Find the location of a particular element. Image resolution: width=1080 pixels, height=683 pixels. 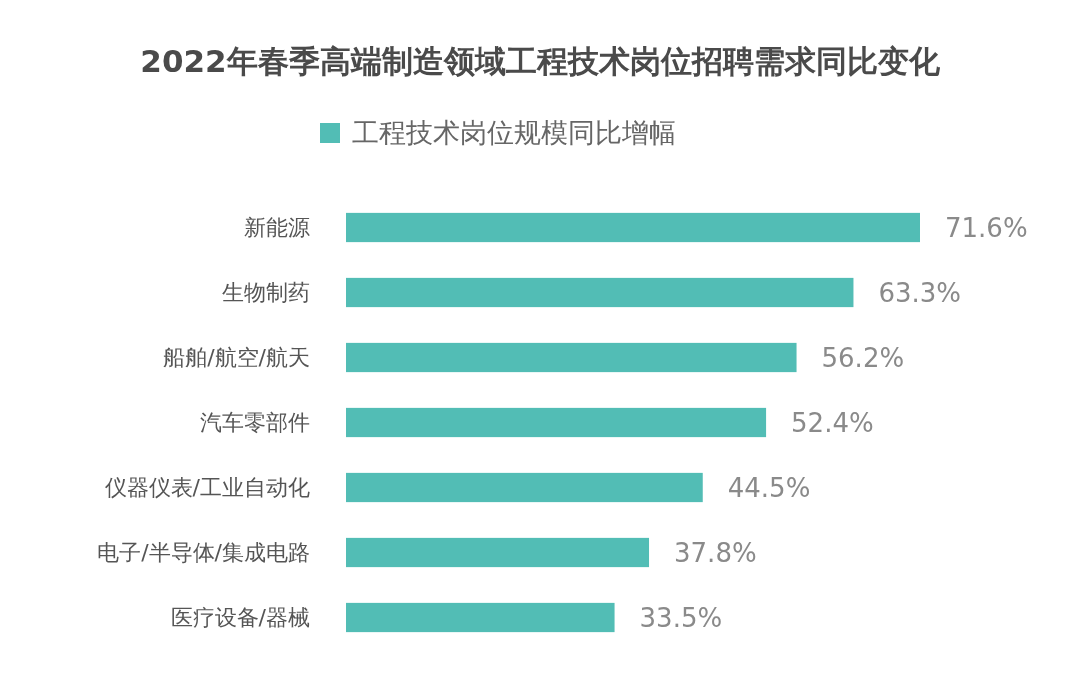

y-tick-label: 汽车零部件 is located at coordinates (255, 423).